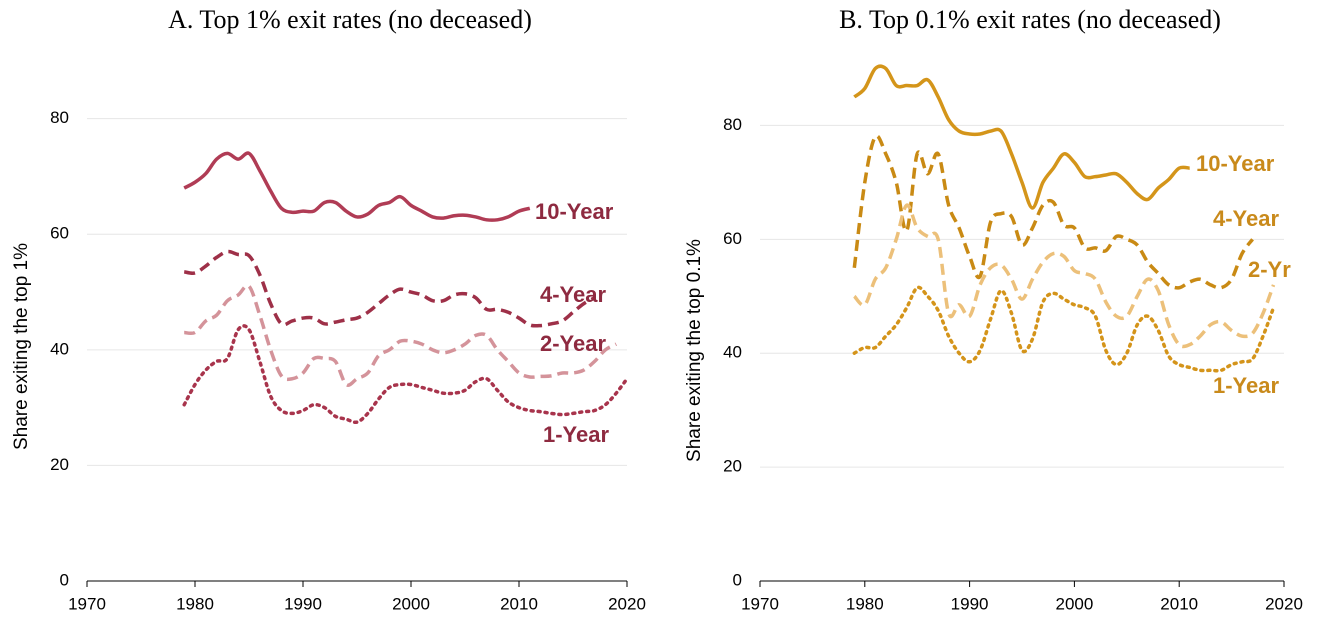 This screenshot has height=624, width=1323. I want to click on y-axis-label: Share exiting the top 1%, so click(21, 346).